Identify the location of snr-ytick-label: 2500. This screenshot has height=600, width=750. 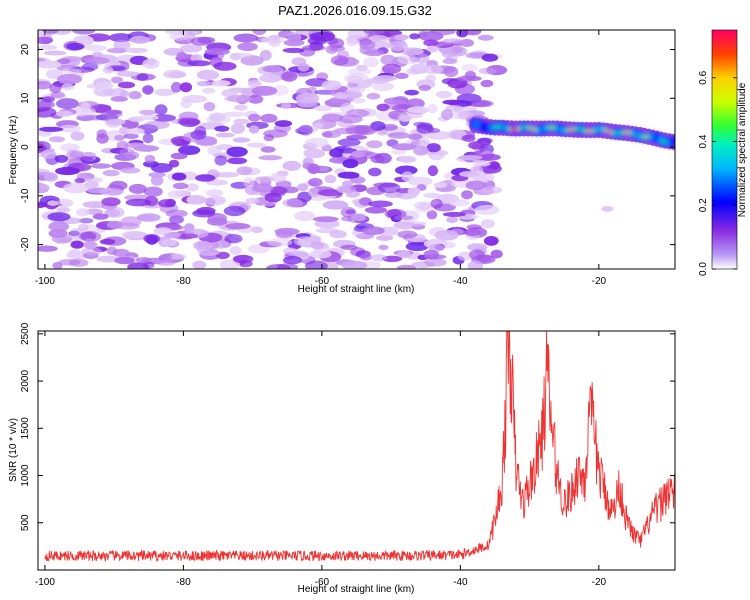
(25, 333).